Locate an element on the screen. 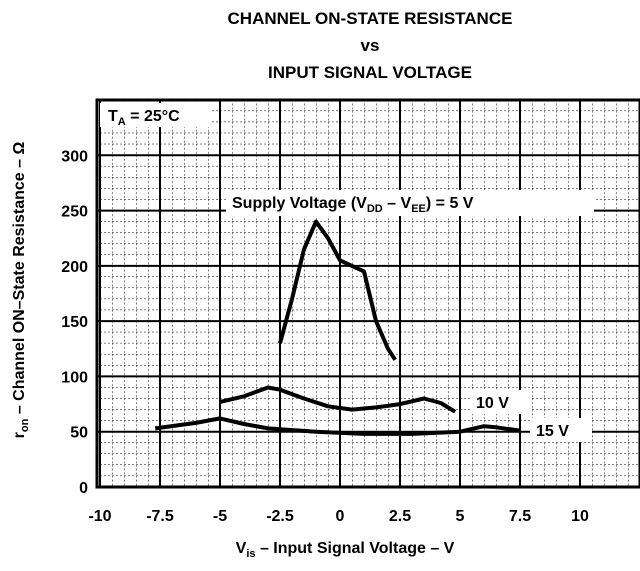 This screenshot has height=571, width=640. x-tick-label: 10 is located at coordinates (580, 516).